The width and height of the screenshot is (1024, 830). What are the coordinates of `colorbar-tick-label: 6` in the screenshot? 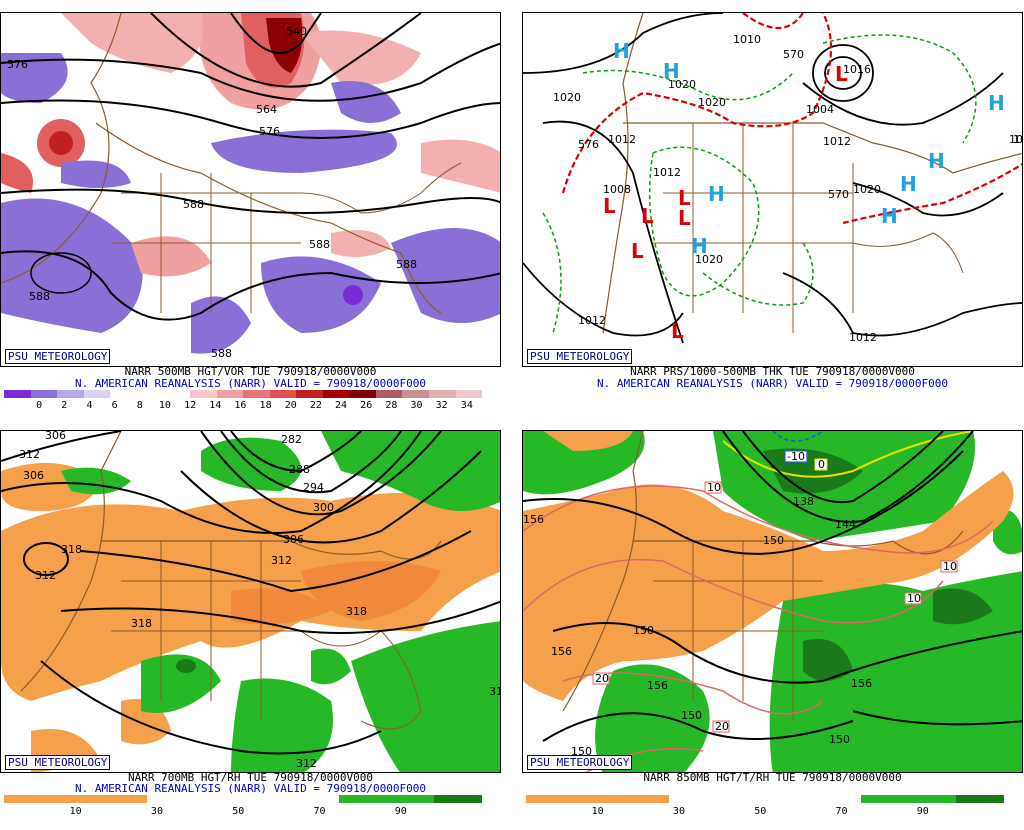 It's located at (114, 405).